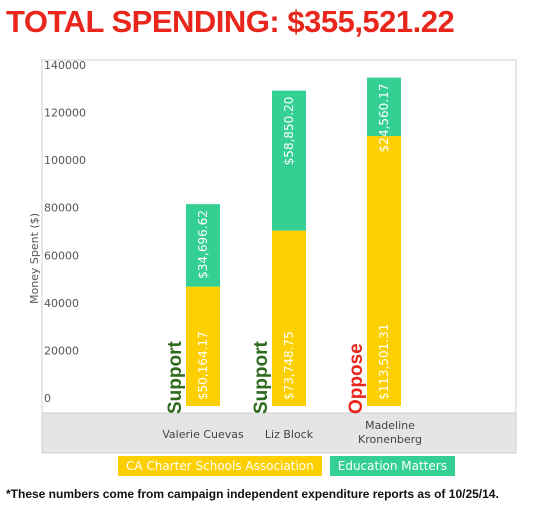  I want to click on category-label: Madeline, so click(390, 425).